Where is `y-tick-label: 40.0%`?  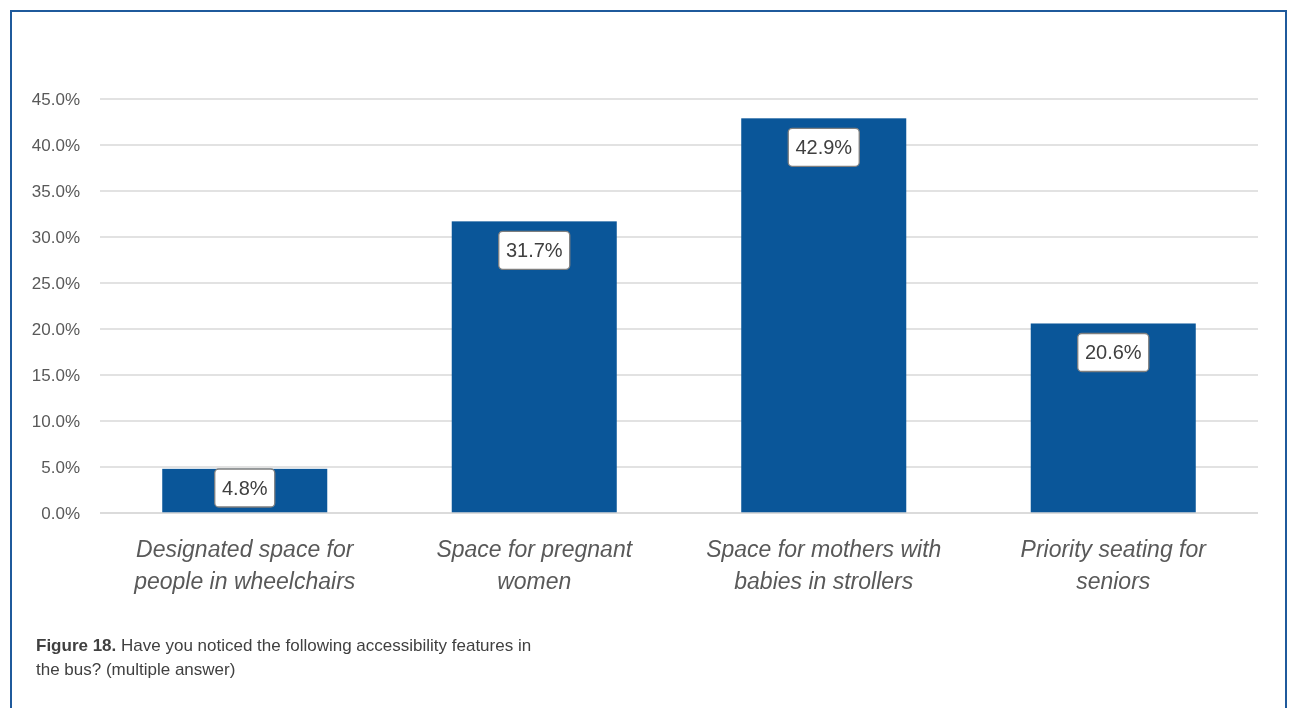
y-tick-label: 40.0% is located at coordinates (55, 145).